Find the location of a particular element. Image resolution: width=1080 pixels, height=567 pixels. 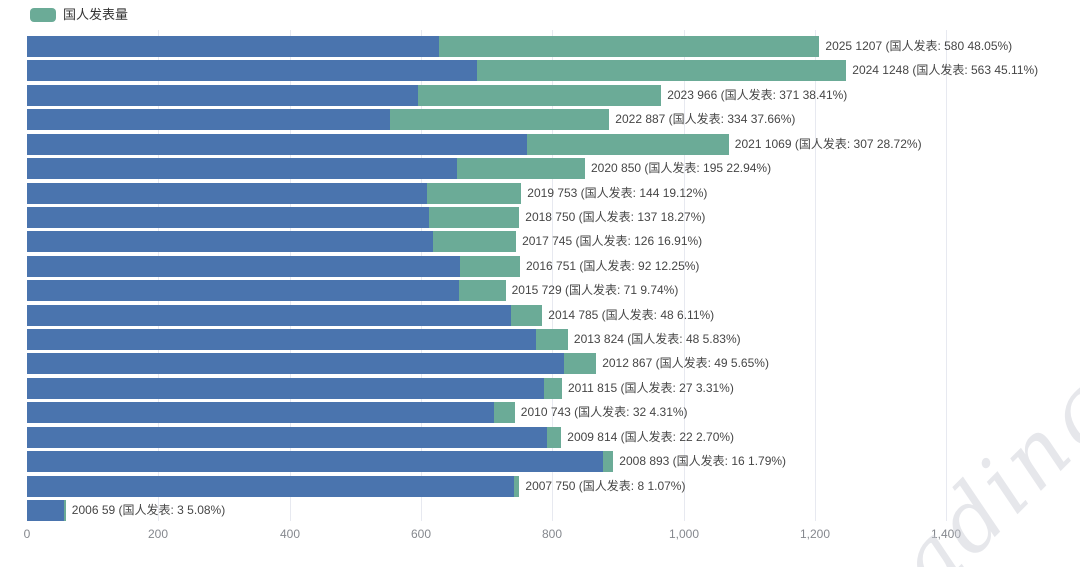

bar-row: 2009 814 (国人发表: 22 2.70%) is located at coordinates (380, 437).